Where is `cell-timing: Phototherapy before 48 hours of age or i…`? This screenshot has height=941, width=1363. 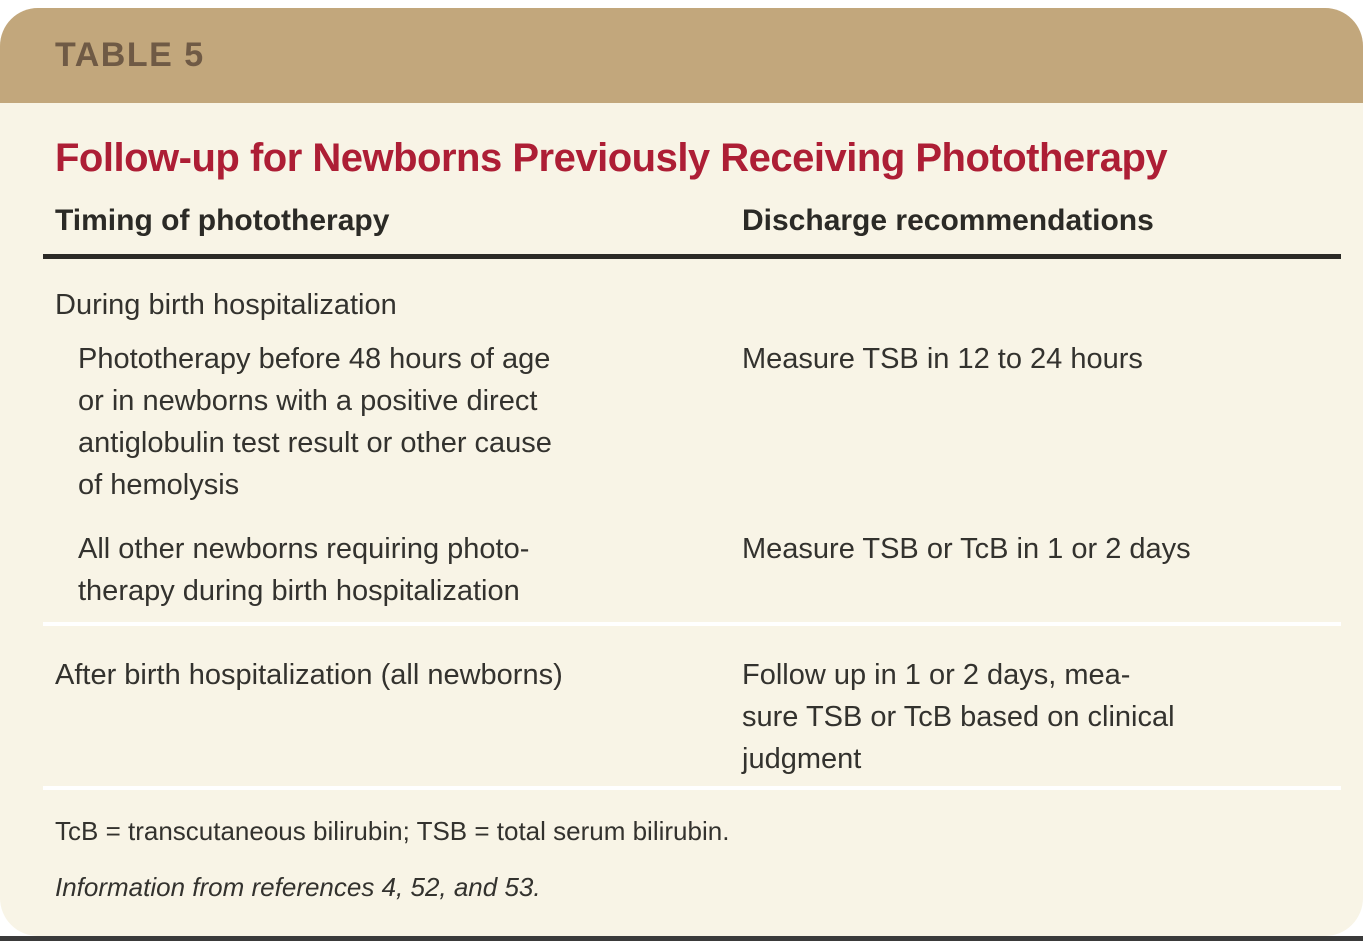 cell-timing: Phototherapy before 48 hours of age or i… is located at coordinates (315, 422).